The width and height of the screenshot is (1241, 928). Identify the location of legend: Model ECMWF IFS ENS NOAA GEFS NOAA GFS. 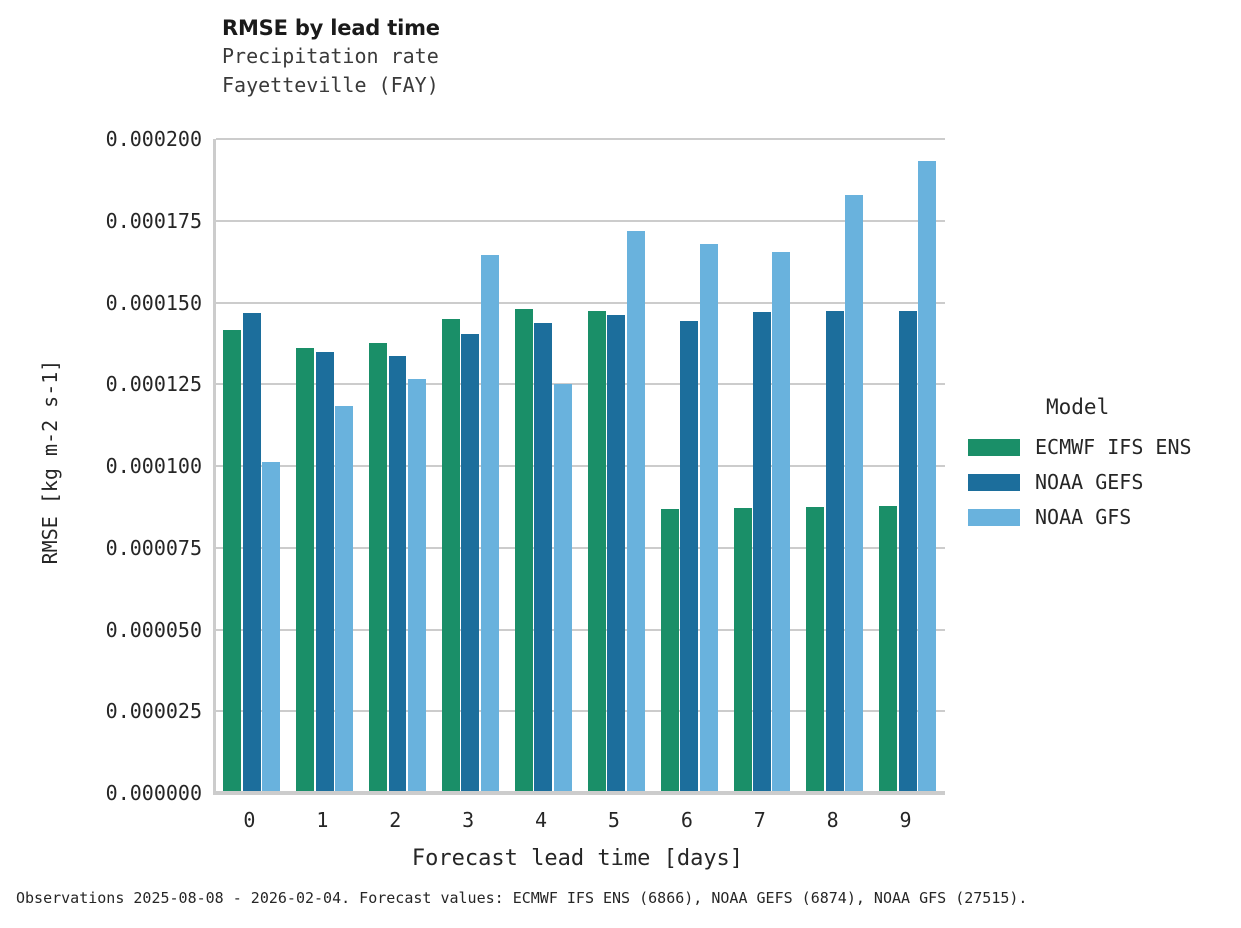
(1103, 465).